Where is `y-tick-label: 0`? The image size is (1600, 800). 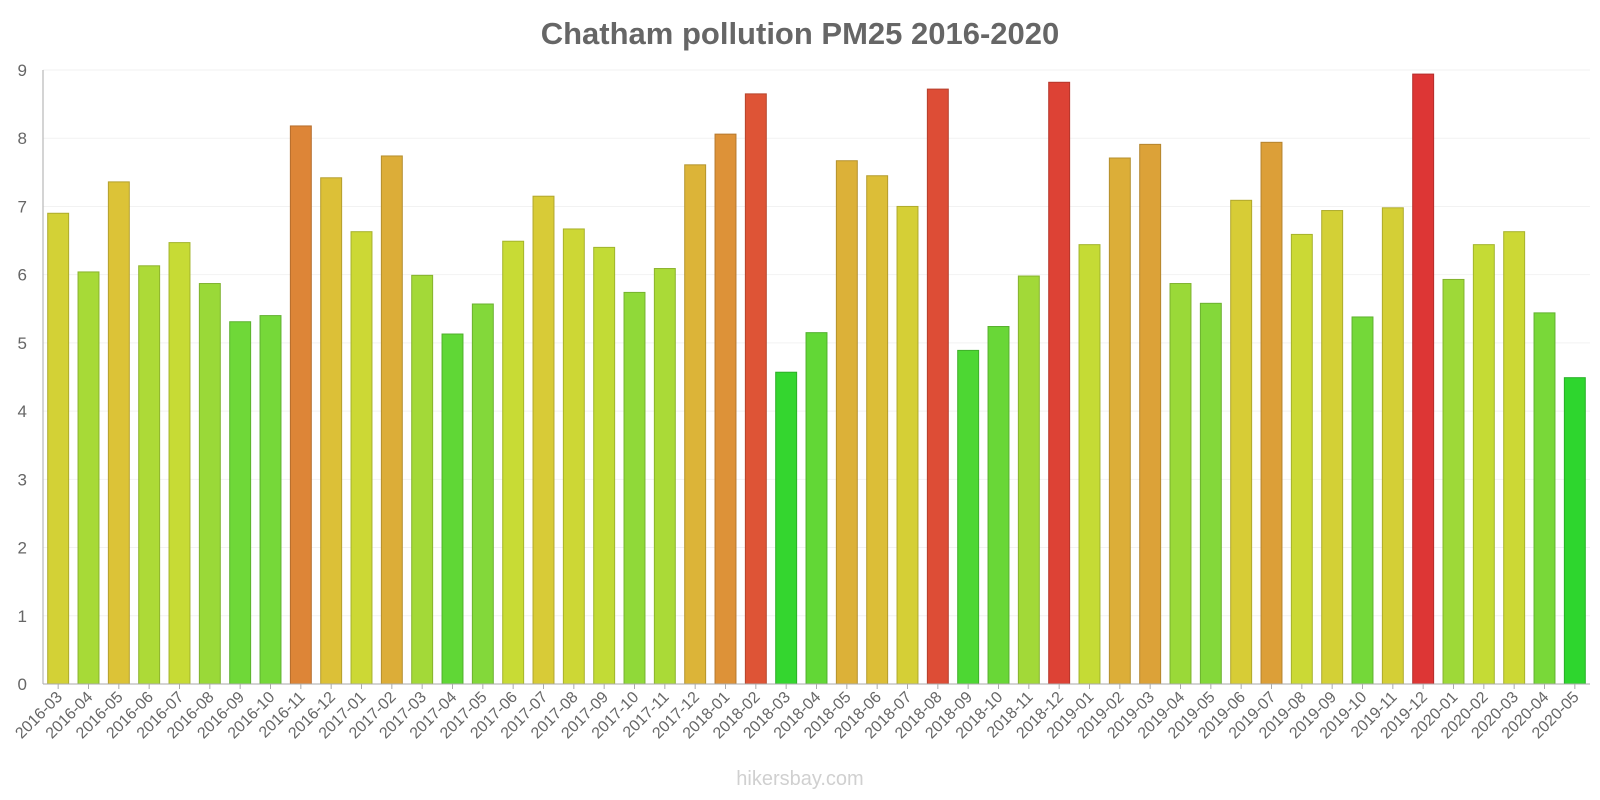 y-tick-label: 0 is located at coordinates (22, 684).